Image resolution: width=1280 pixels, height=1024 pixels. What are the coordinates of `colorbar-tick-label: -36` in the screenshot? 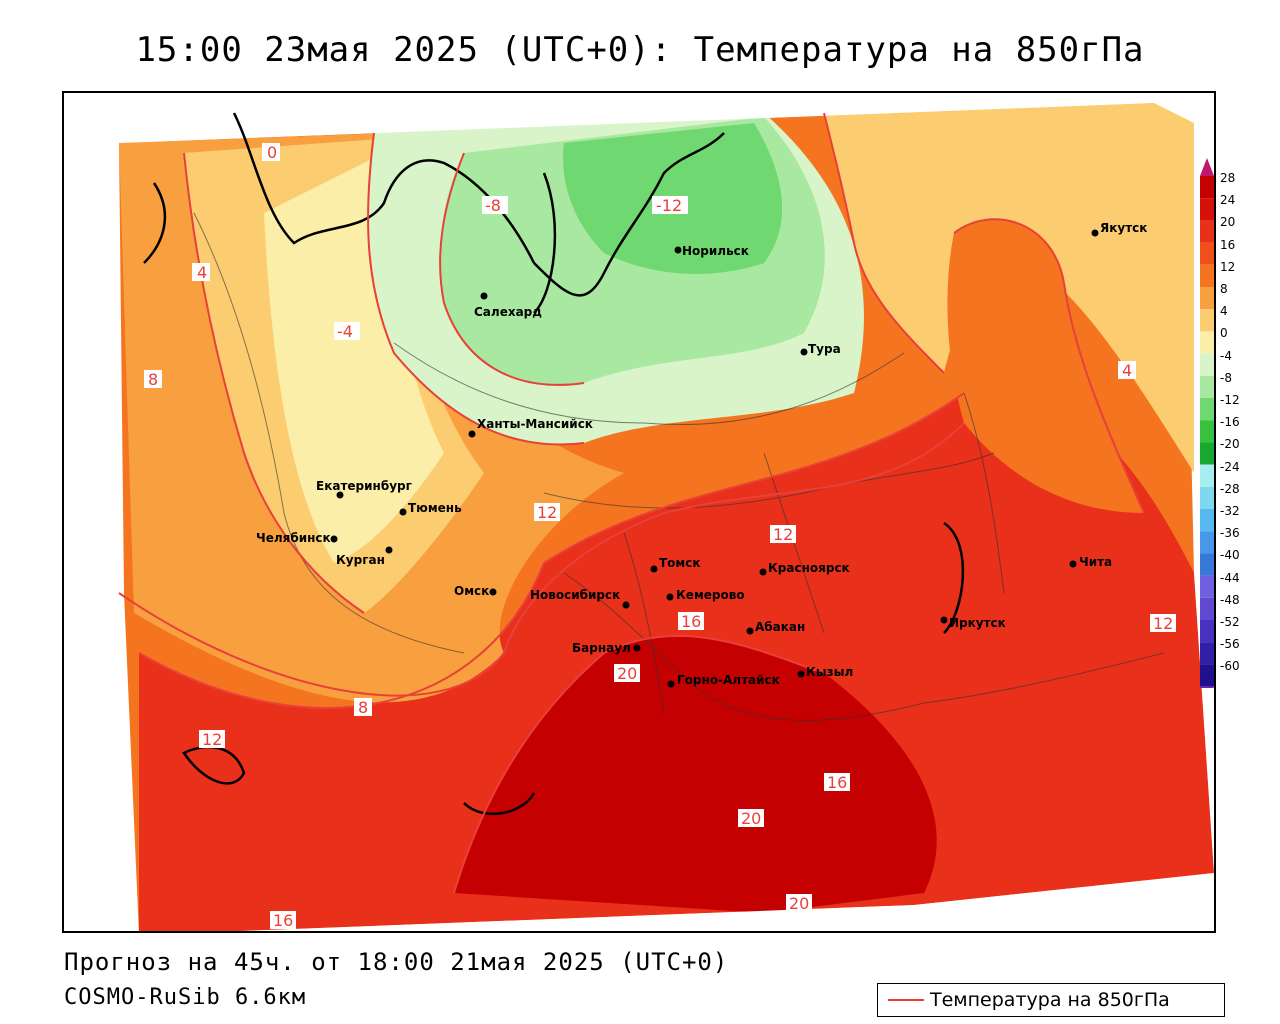 It's located at (1230, 533).